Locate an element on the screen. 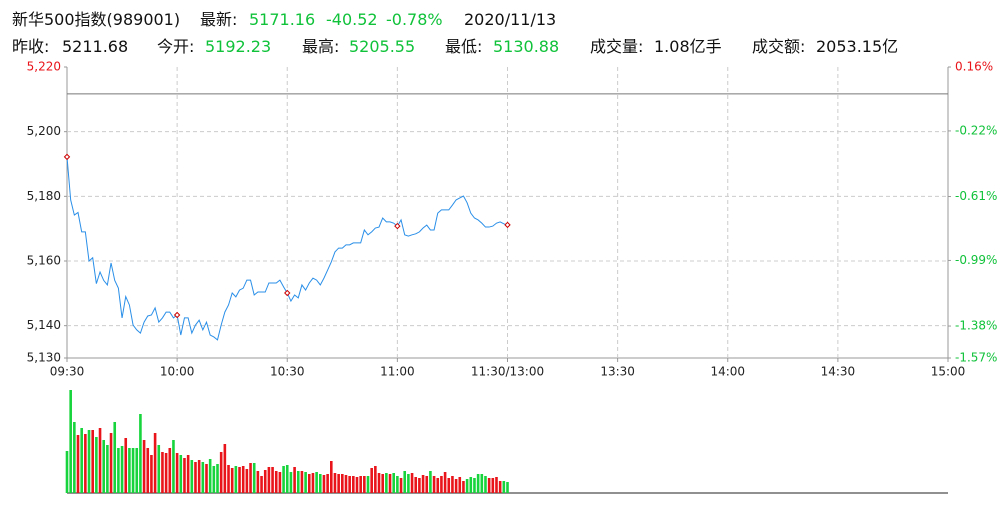 Image resolution: width=1008 pixels, height=516 pixels. value: 5205.55 is located at coordinates (382, 46).